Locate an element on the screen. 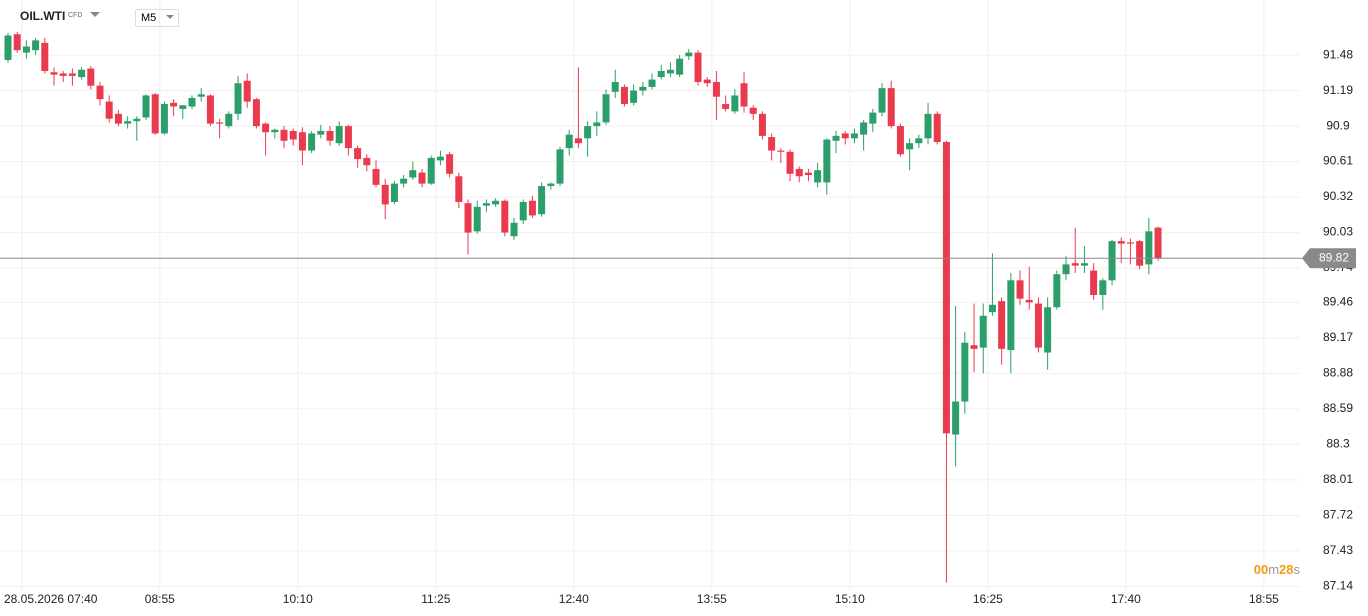  y-tick-label: 90.03 is located at coordinates (1338, 232).